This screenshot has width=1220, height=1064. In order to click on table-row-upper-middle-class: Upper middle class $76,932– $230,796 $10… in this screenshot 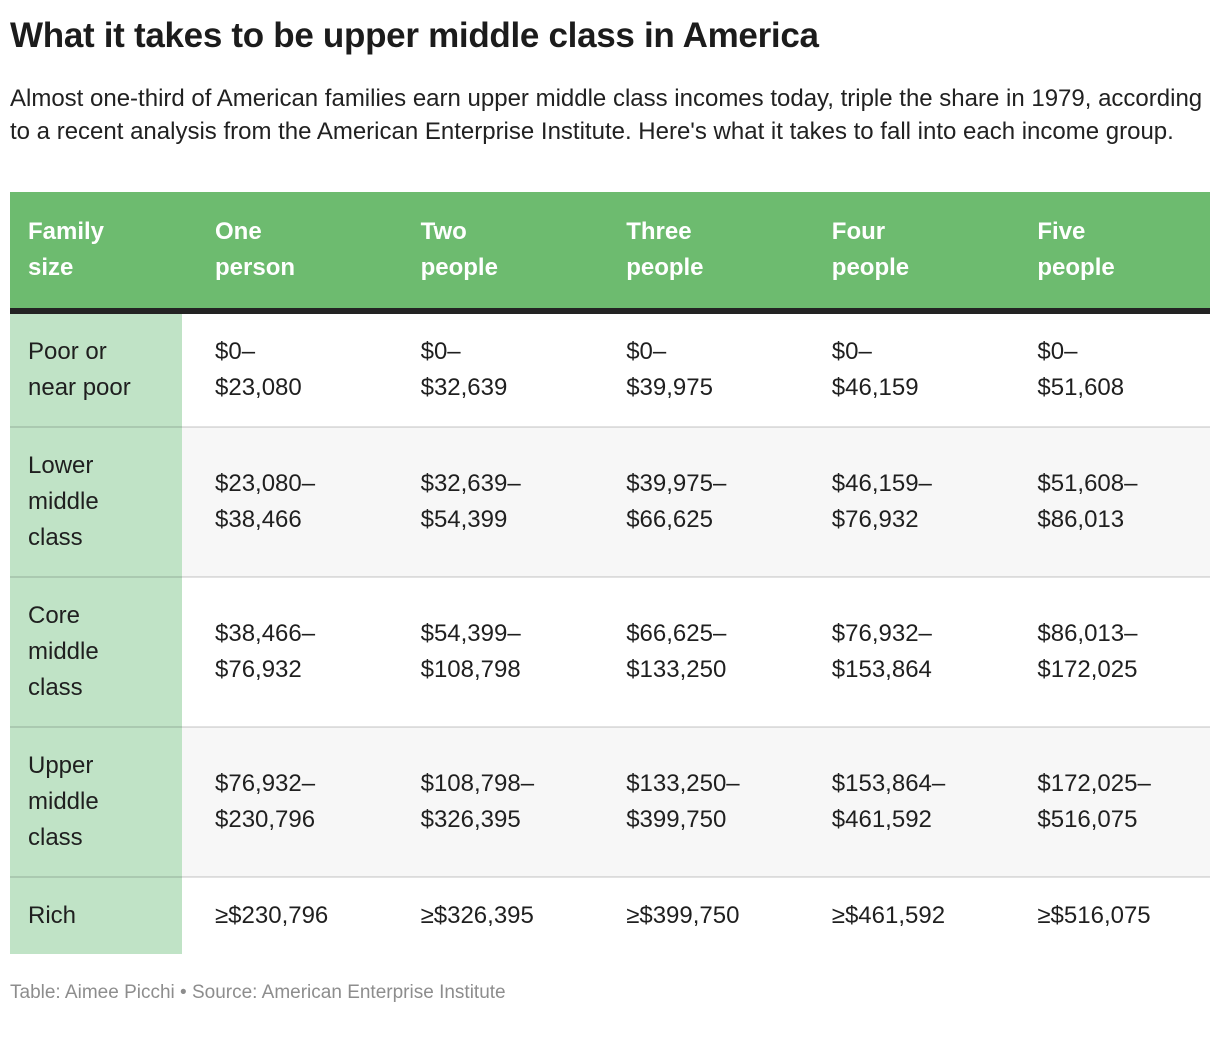, I will do `click(610, 802)`.